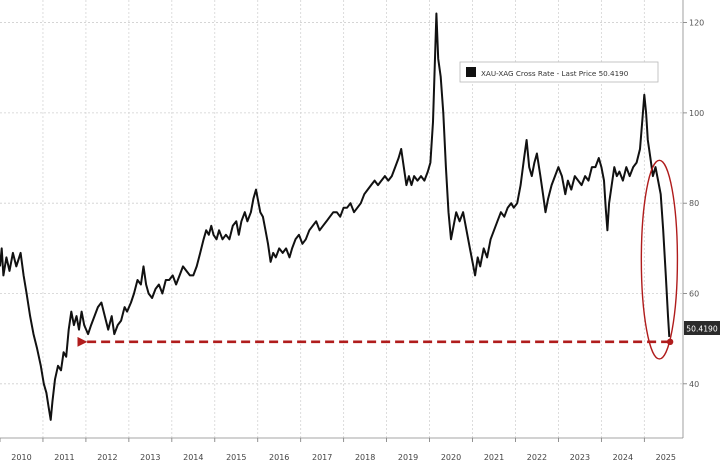 The image size is (720, 469). Describe the element at coordinates (659, 259) in the screenshot. I see `highlight-ellipse` at that location.